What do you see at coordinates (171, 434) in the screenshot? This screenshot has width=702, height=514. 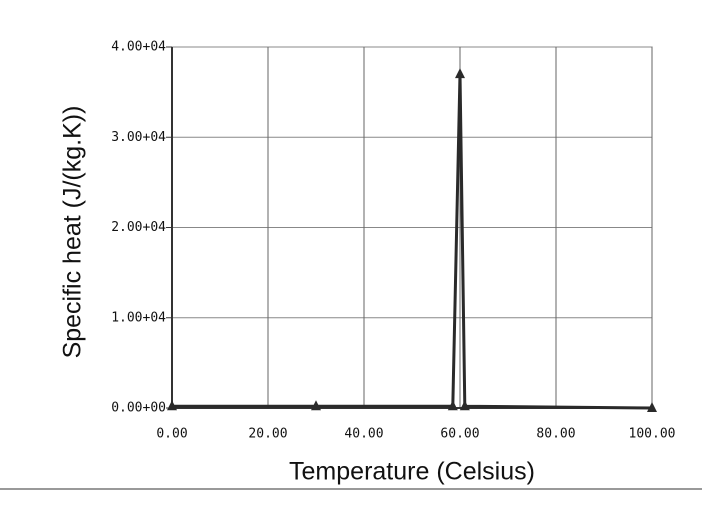 I see `x-tick-label: 0.00` at bounding box center [171, 434].